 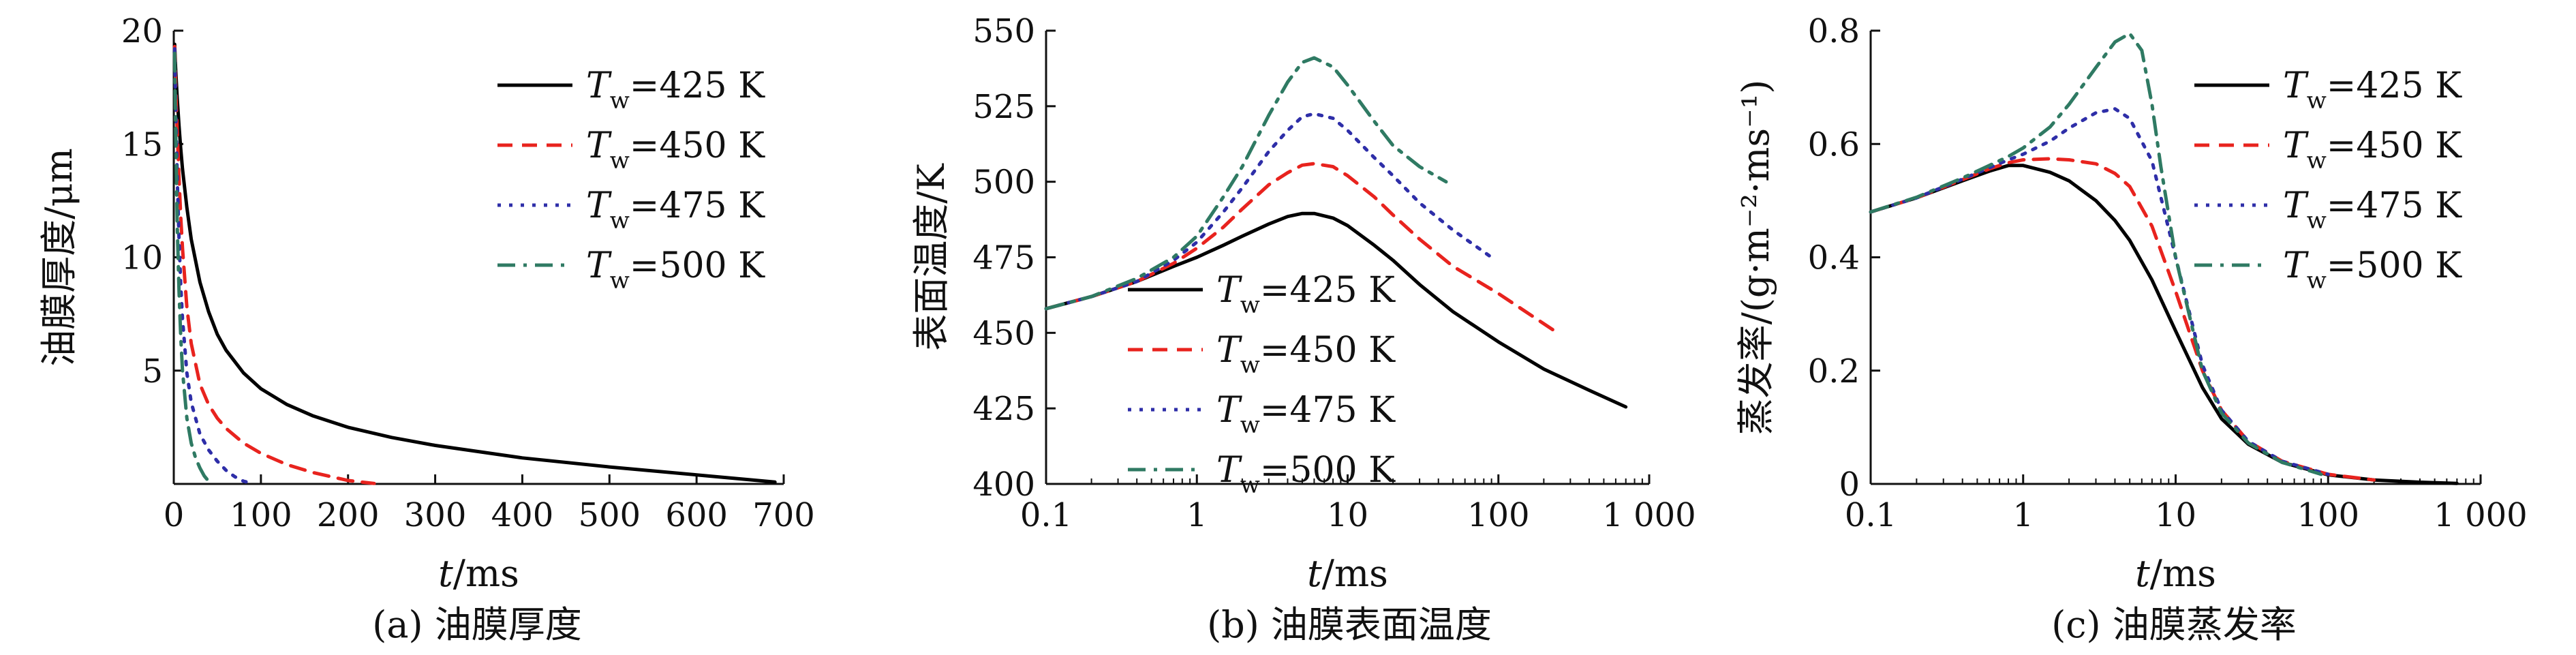 I want to click on y-tick-label: 5, so click(x=152, y=371).